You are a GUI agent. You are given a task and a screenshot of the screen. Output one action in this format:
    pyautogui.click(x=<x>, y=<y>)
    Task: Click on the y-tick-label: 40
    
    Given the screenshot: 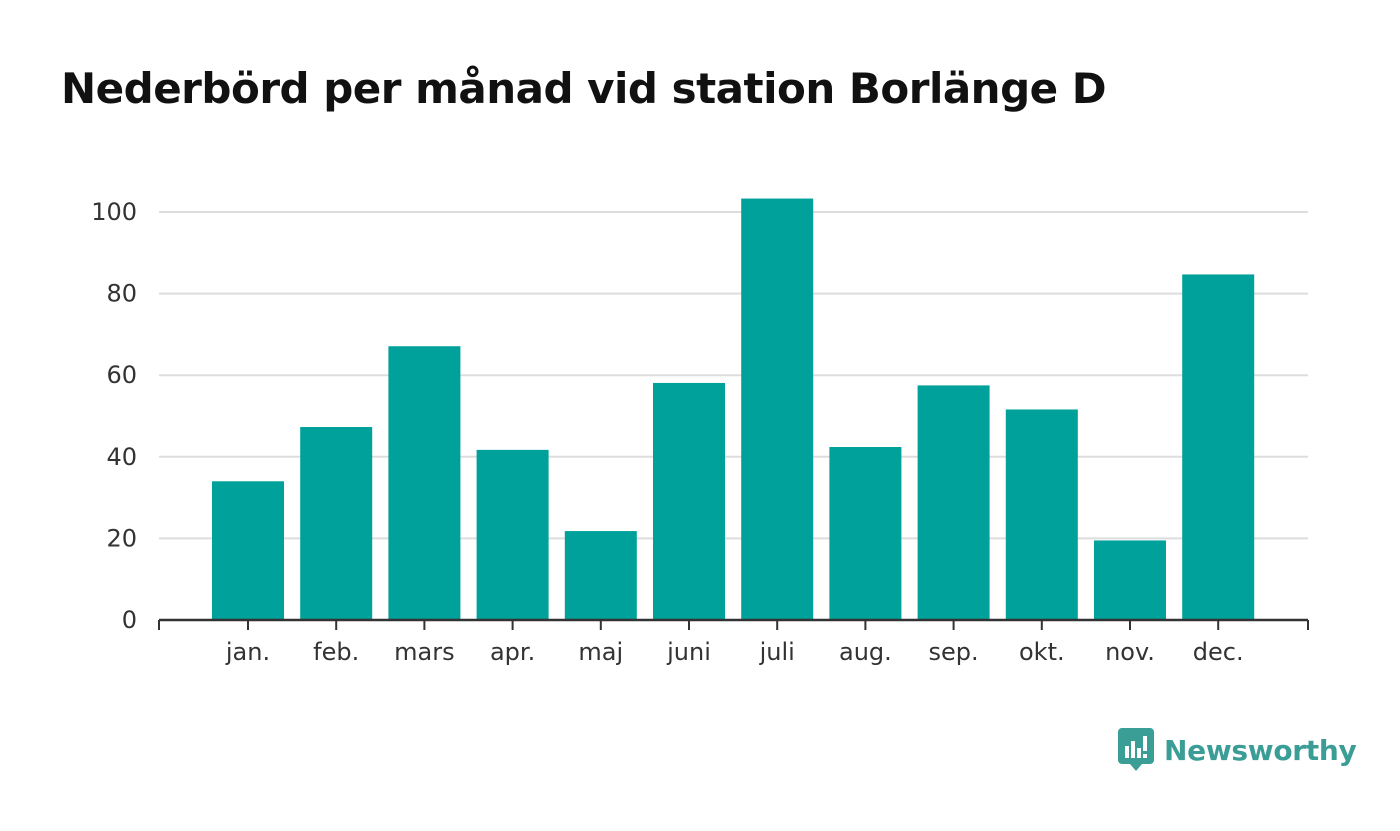 What is the action you would take?
    pyautogui.click(x=121, y=457)
    